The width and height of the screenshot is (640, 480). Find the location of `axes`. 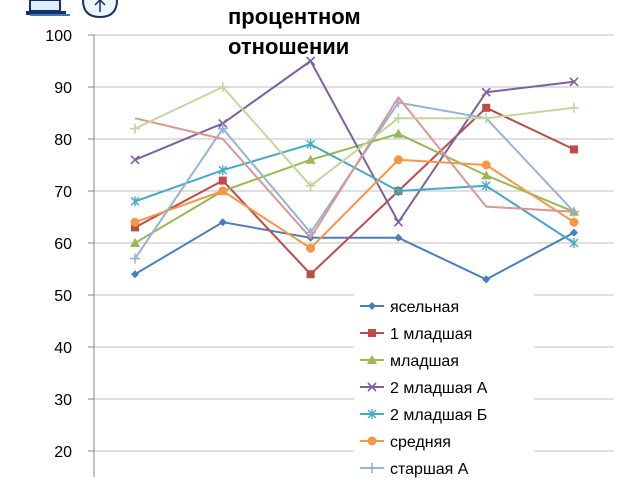

axes is located at coordinates (91, 255).